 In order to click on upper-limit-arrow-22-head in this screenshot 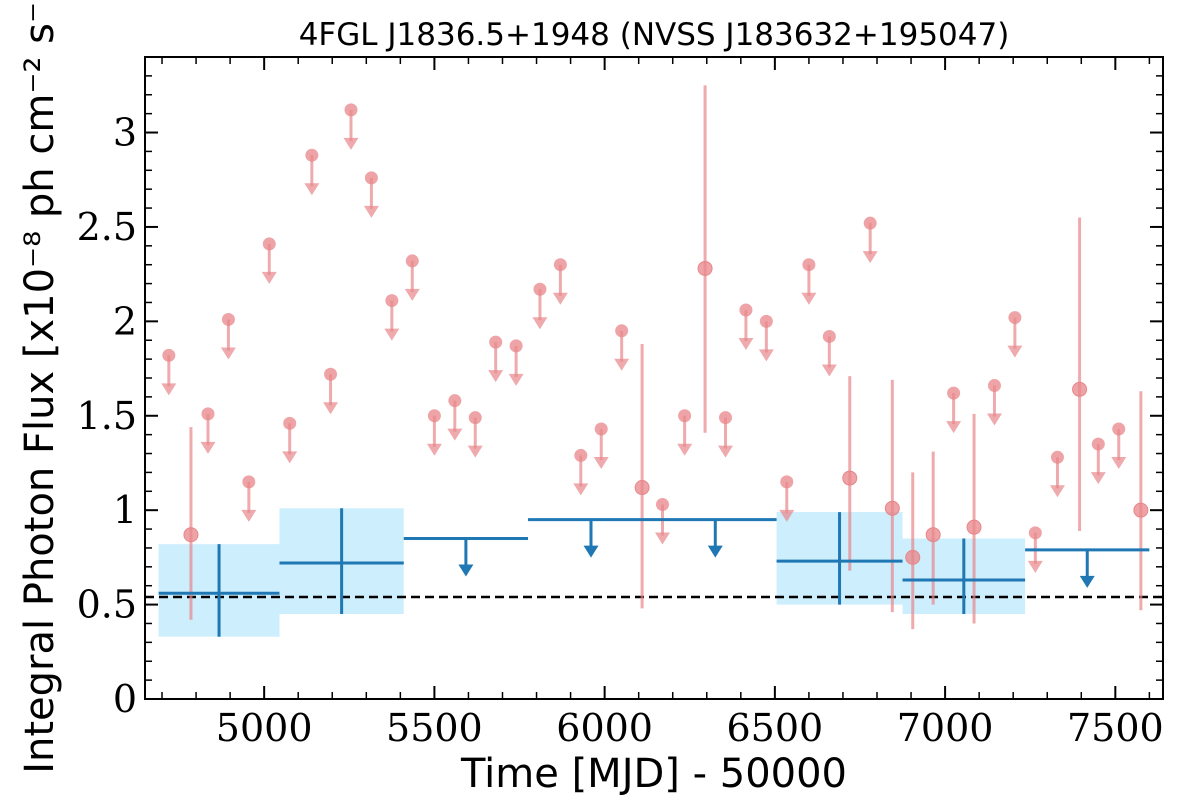, I will do `click(663, 538)`.